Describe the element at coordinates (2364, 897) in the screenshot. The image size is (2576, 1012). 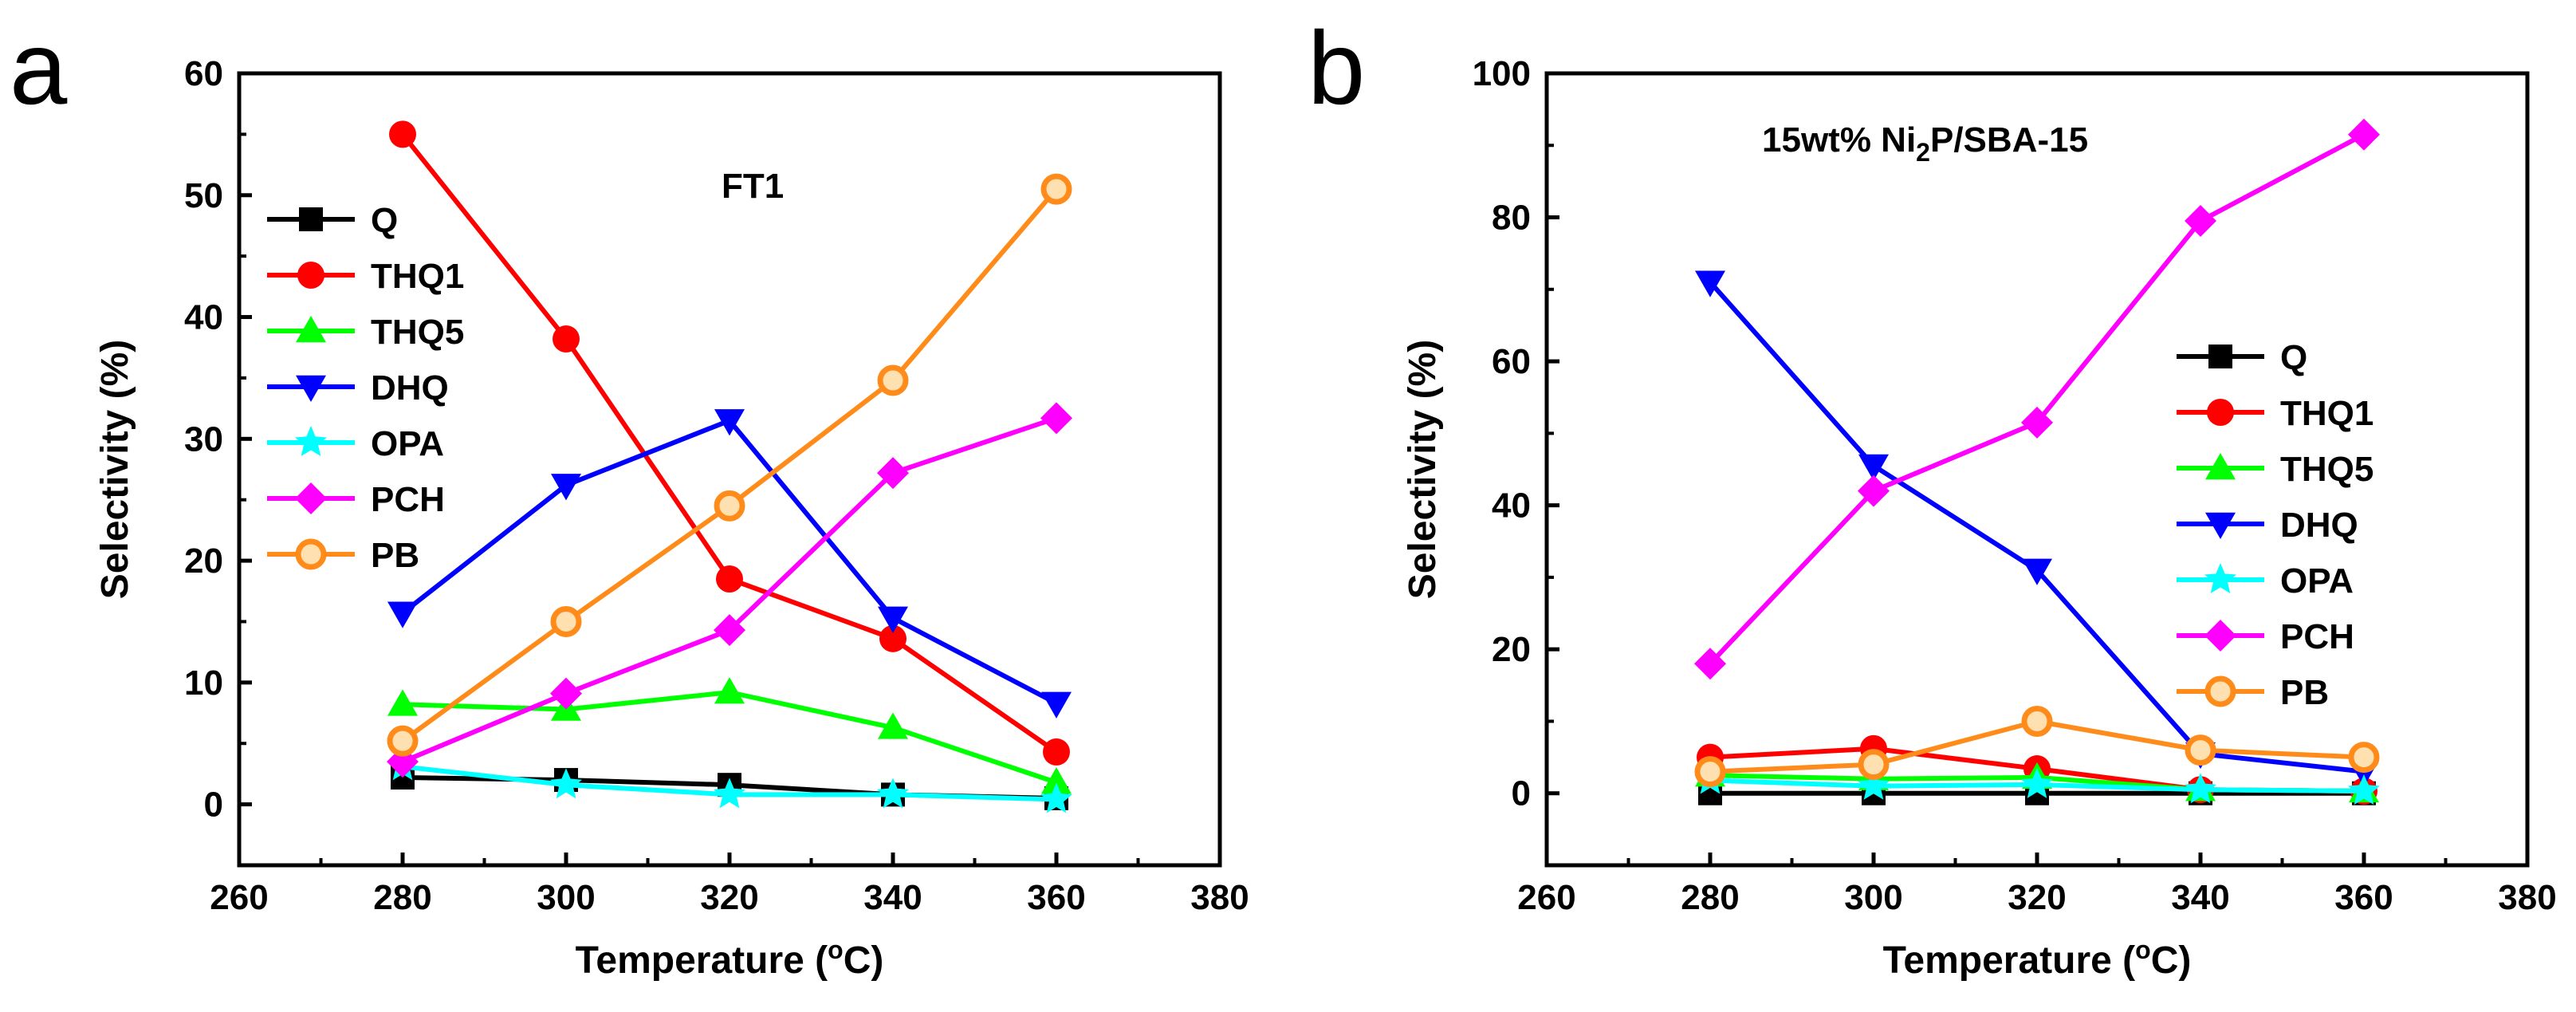
I see `x-tick-label: 360` at that location.